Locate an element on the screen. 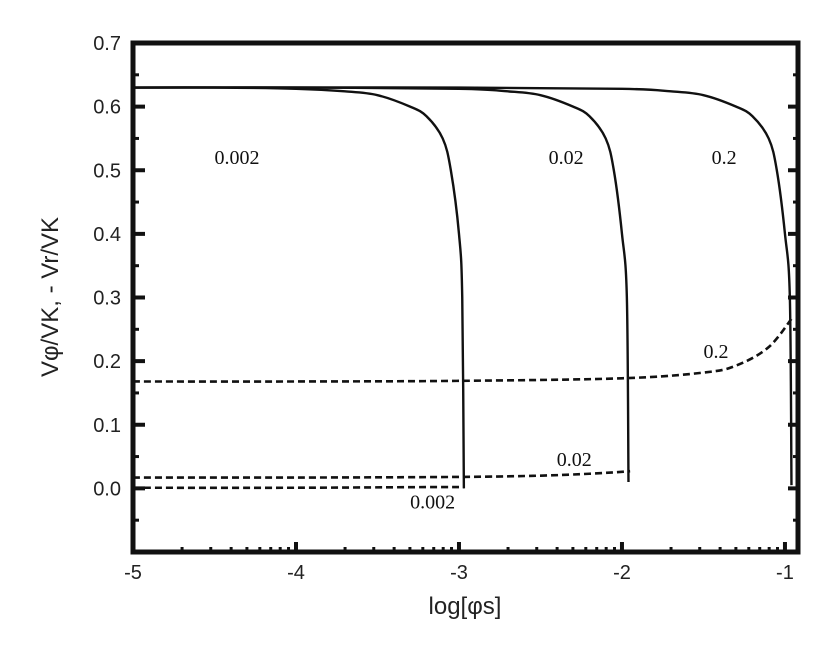  y-tick-label: 0.3 is located at coordinates (107, 299).